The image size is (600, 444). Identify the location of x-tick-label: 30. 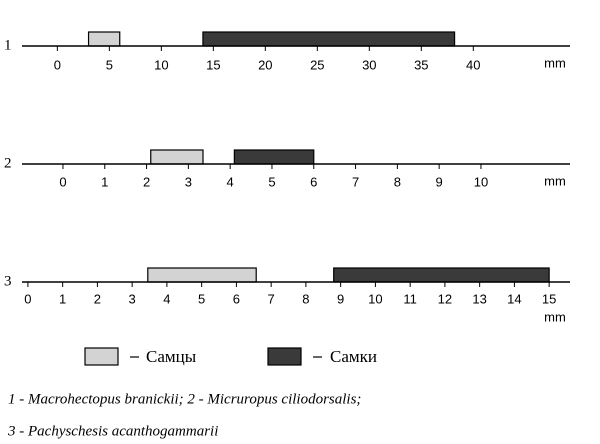
(369, 64).